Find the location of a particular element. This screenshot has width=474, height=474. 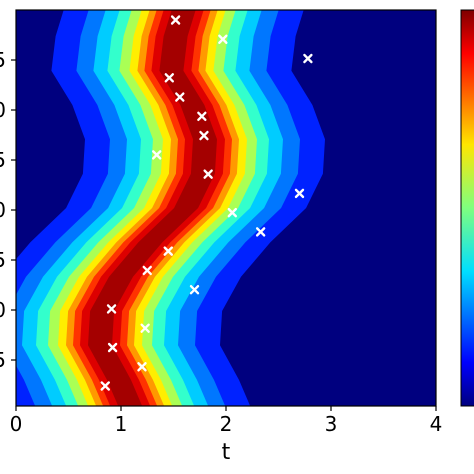

colorbar is located at coordinates (467, 208).